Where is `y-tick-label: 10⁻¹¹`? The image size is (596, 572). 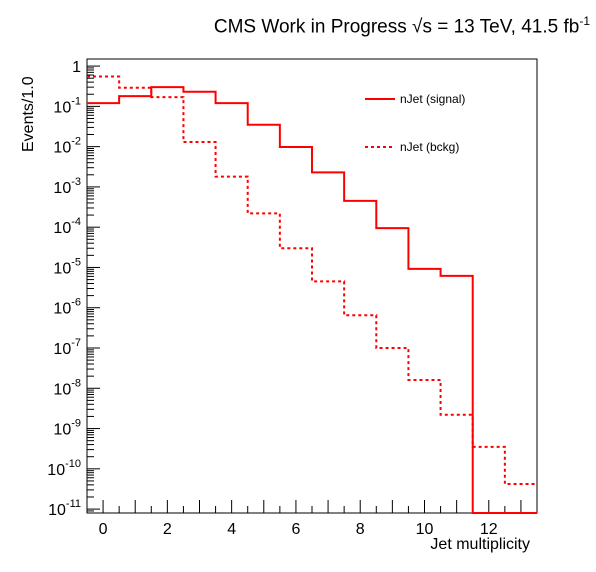
y-tick-label: 10⁻¹¹ is located at coordinates (64, 508).